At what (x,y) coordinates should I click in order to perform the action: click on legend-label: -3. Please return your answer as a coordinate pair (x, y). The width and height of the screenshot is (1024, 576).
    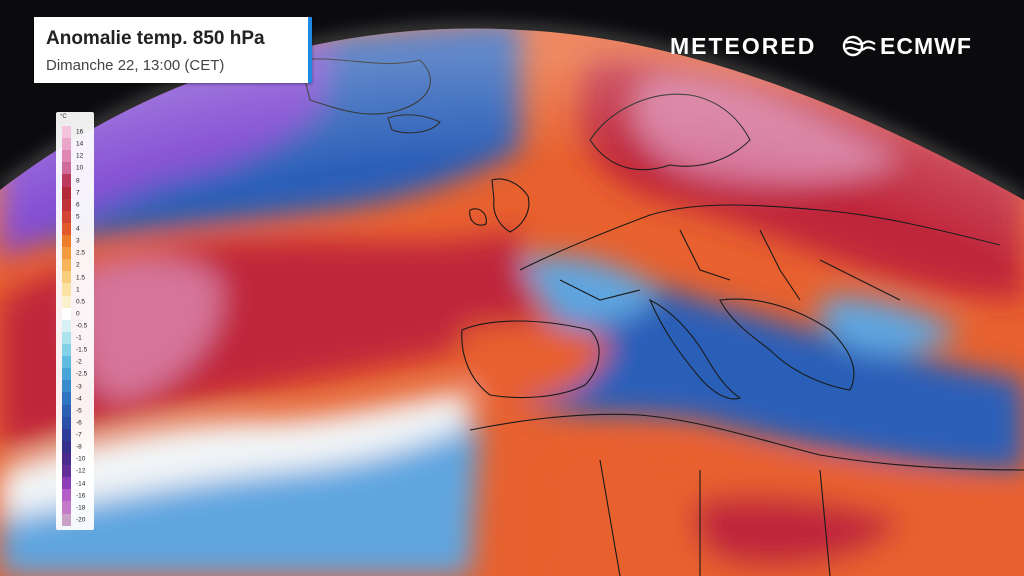
    Looking at the image, I should click on (79, 387).